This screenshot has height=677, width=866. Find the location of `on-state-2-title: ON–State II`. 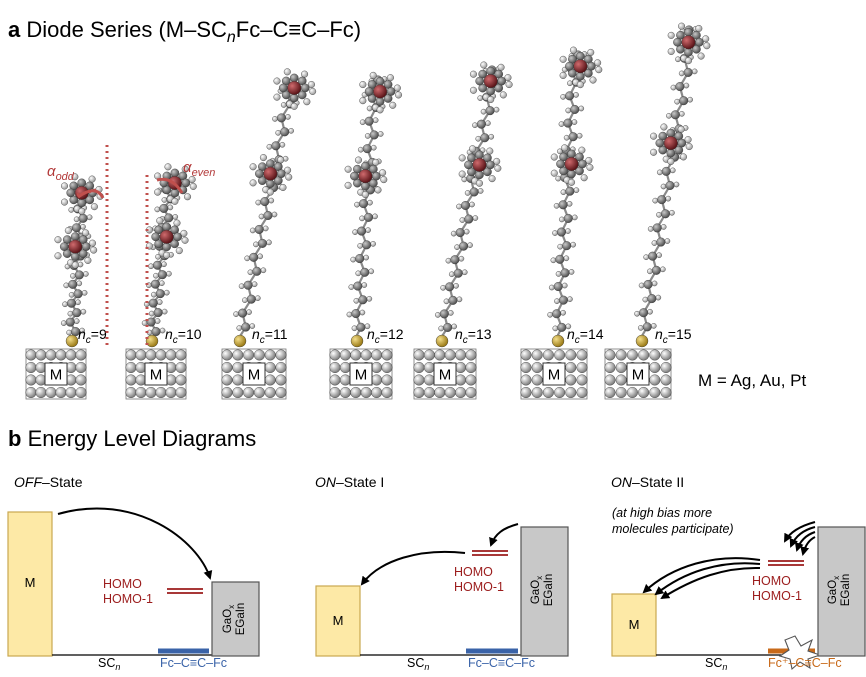

on-state-2-title: ON–State II is located at coordinates (647, 482).